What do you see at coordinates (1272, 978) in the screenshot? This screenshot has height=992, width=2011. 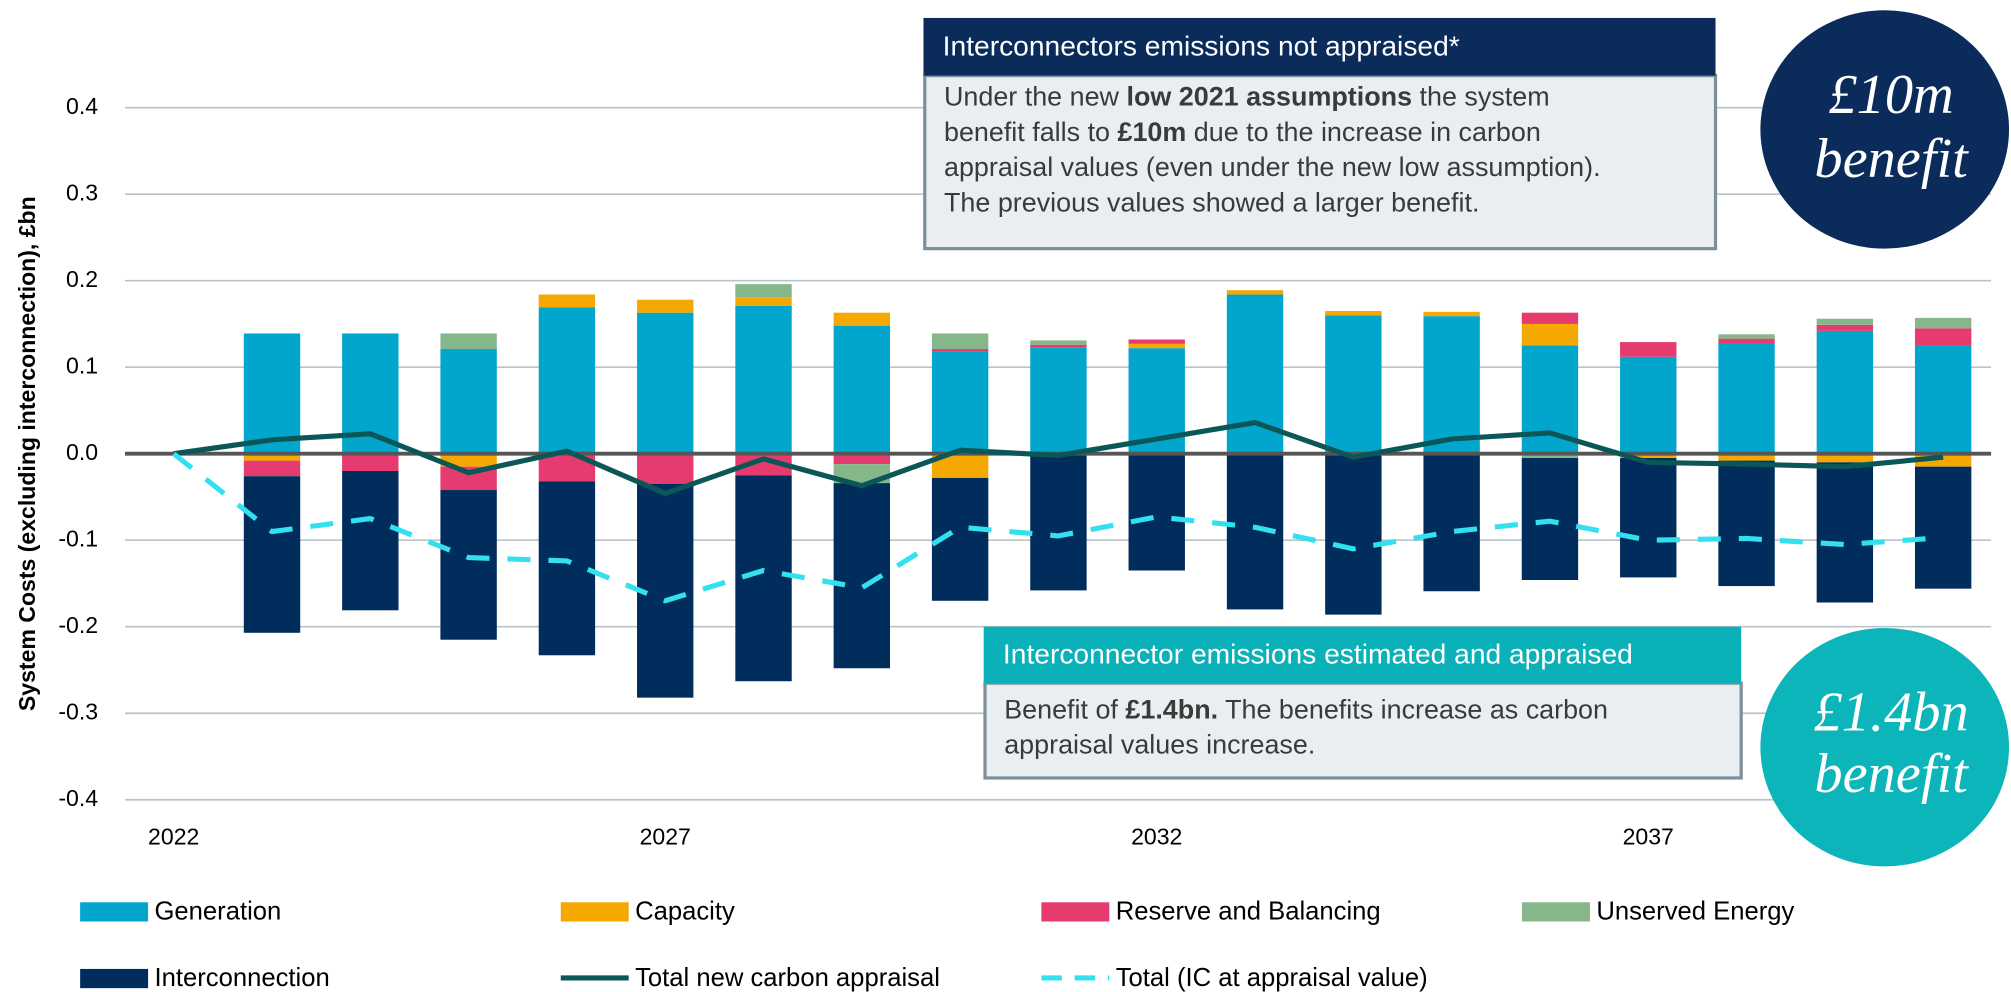 I see `legend-label: Total (IC at appraisal value)` at bounding box center [1272, 978].